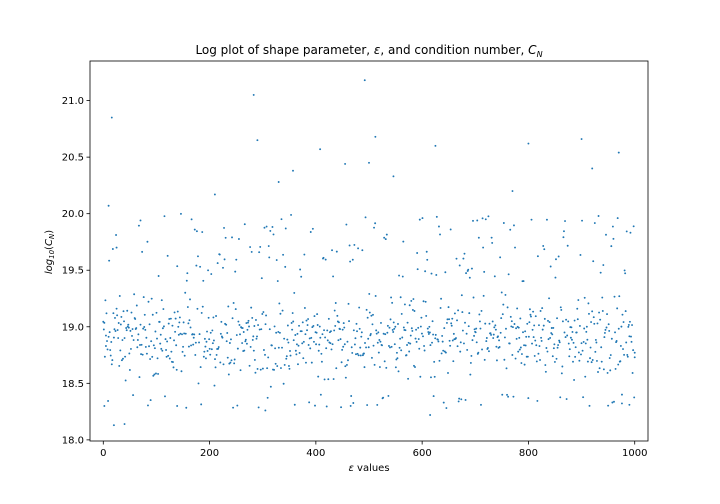  I want to click on x-tick-label: 200, so click(209, 453).